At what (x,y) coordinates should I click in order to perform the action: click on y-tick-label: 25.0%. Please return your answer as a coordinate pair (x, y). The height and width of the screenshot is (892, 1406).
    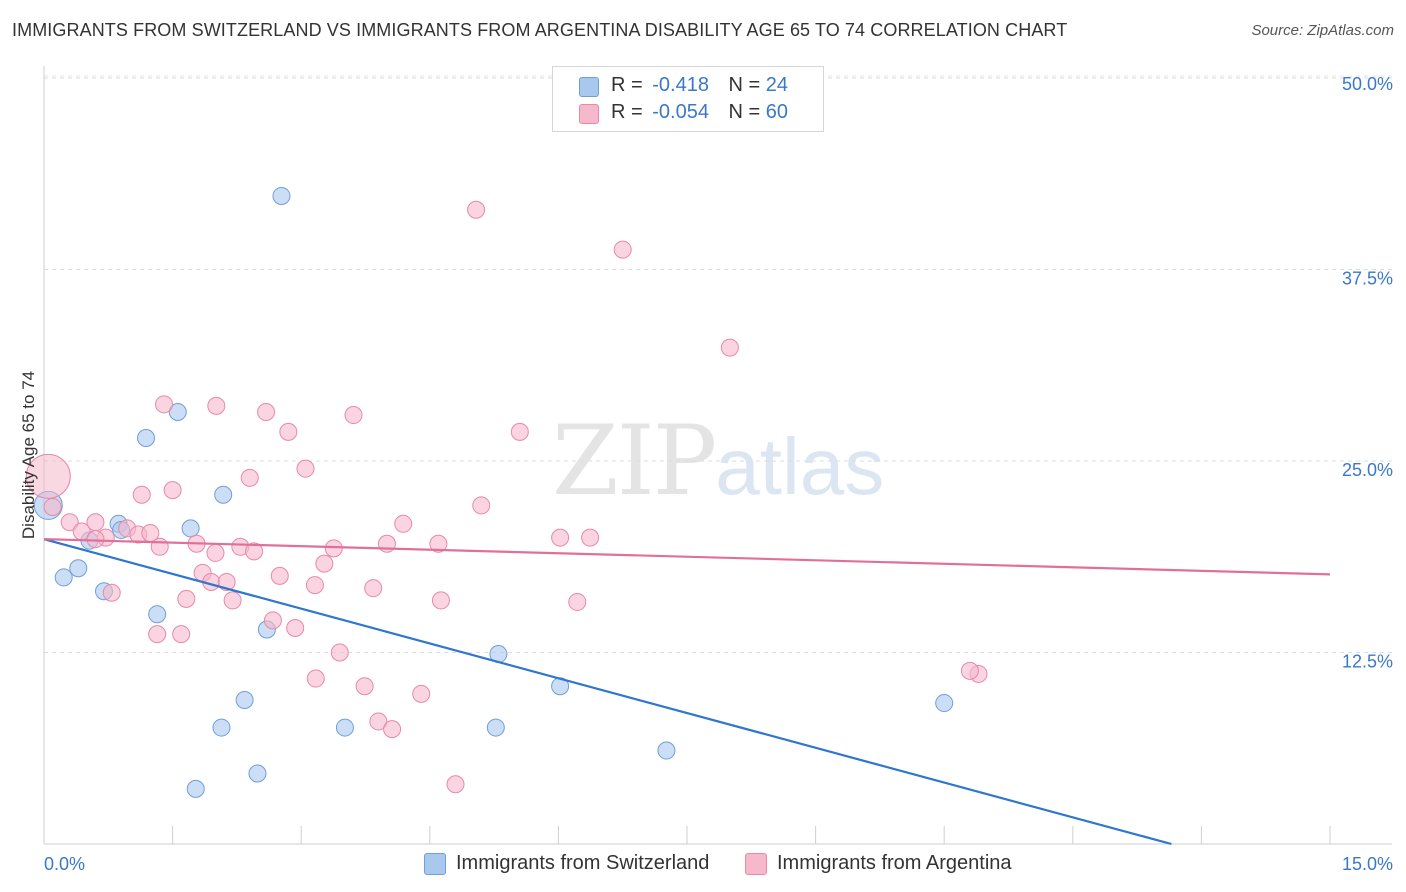
    Looking at the image, I should click on (1367, 470).